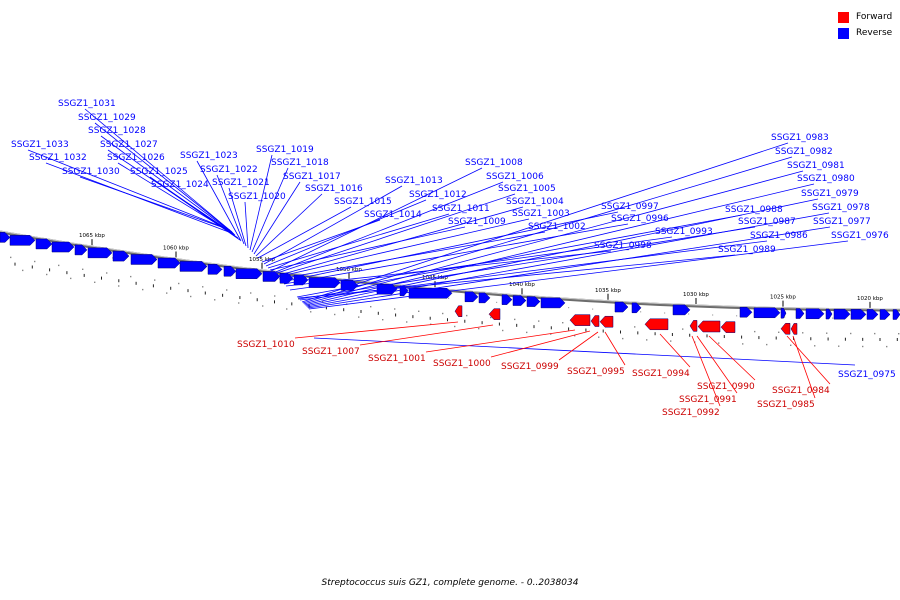 The width and height of the screenshot is (900, 600). Describe the element at coordinates (535, 202) in the screenshot. I see `gene-label-reverse: SSGZ1_1004` at that location.